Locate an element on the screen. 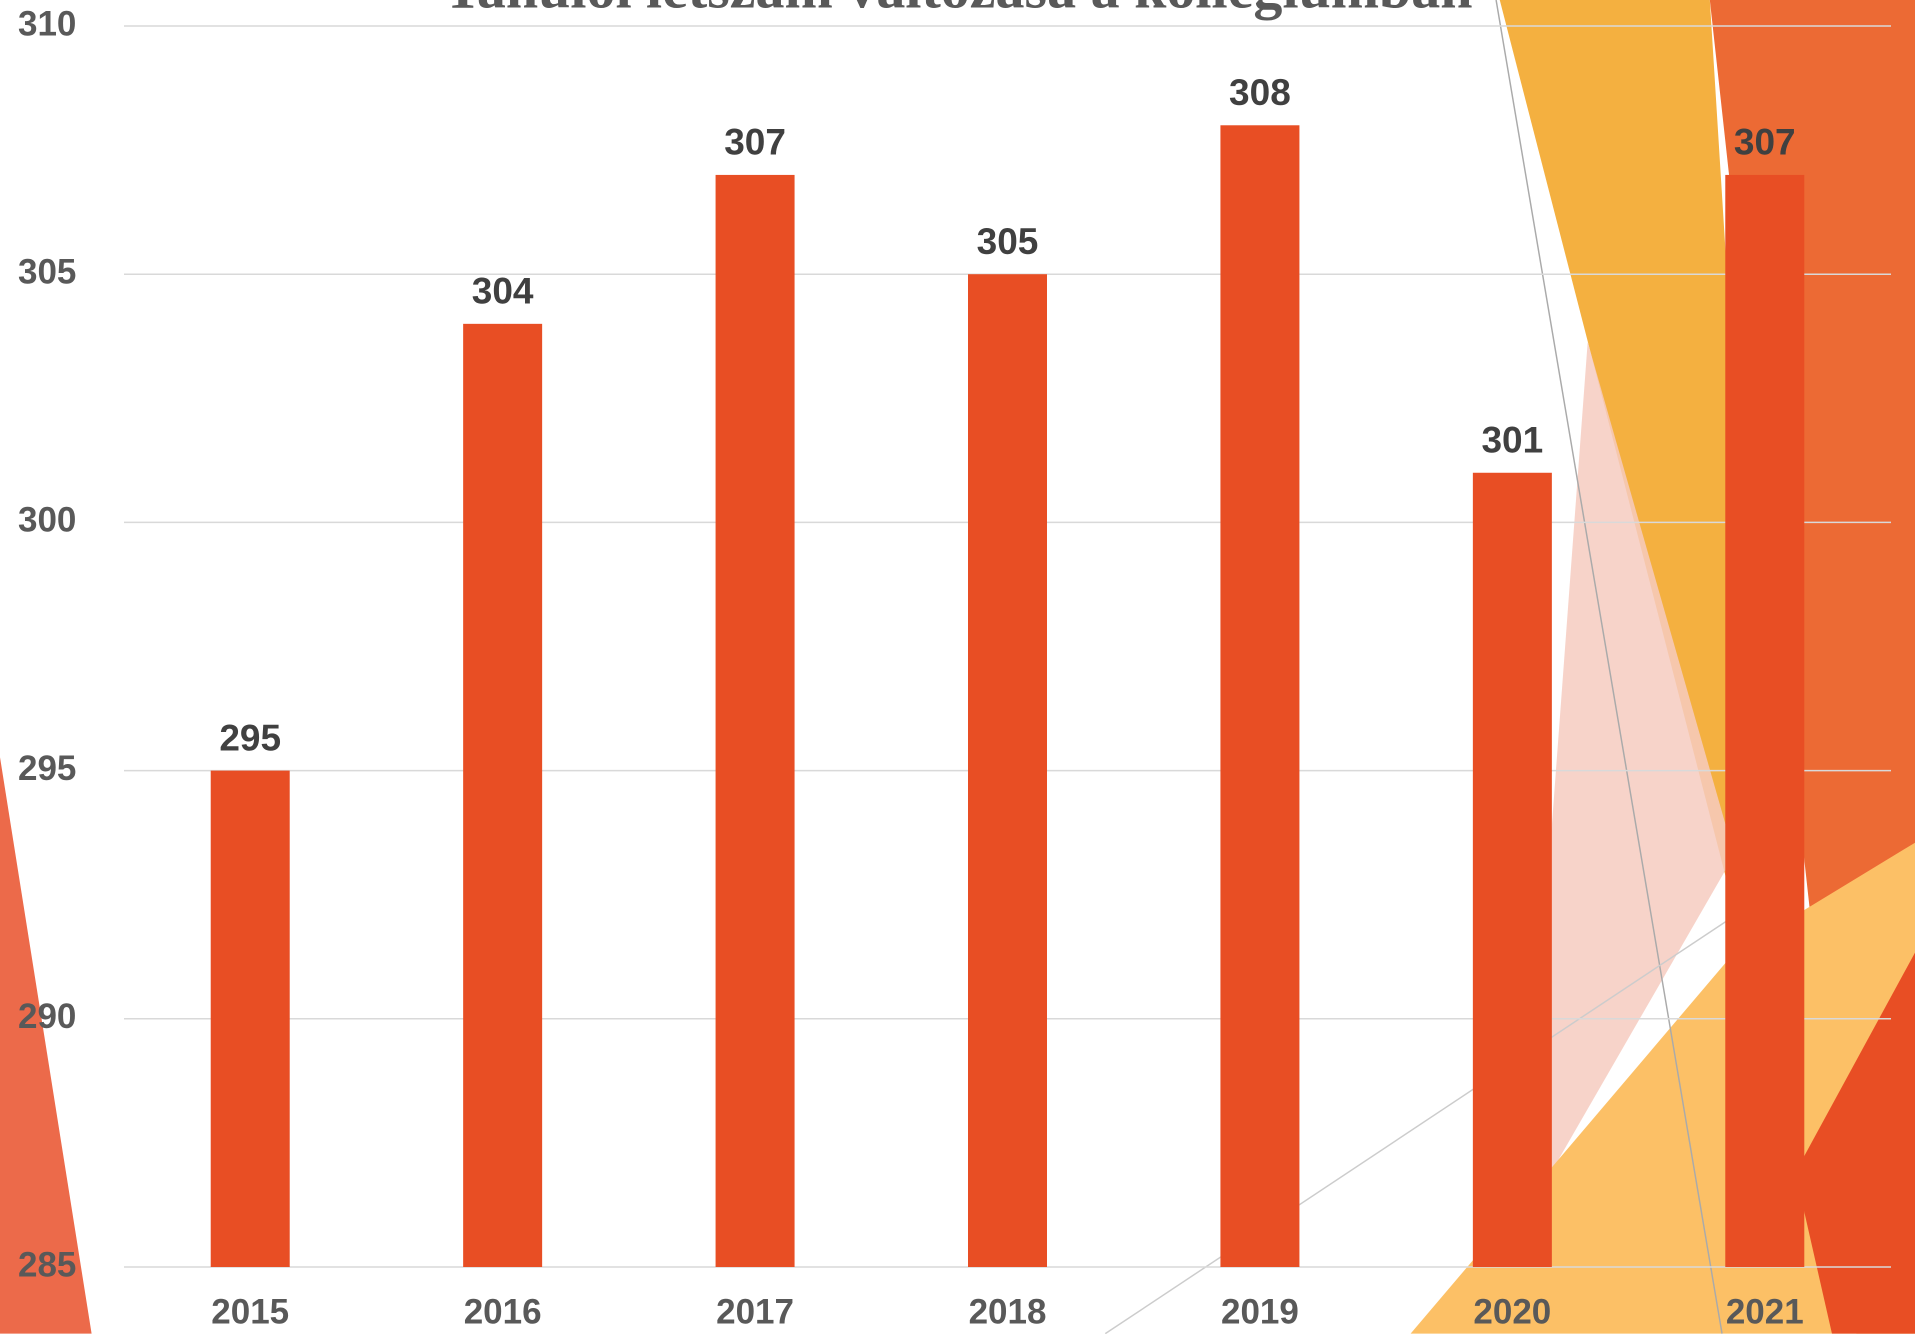  chart-title: Tanulói létszám változása a kollégiumban is located at coordinates (957, 10).